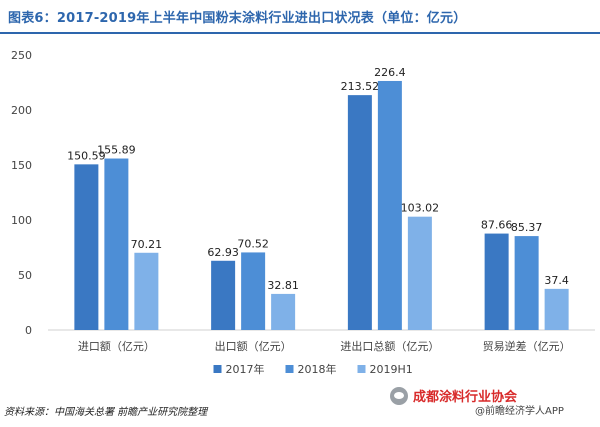 This screenshot has height=427, width=600. I want to click on legend-label-1: 2018年, so click(317, 369).